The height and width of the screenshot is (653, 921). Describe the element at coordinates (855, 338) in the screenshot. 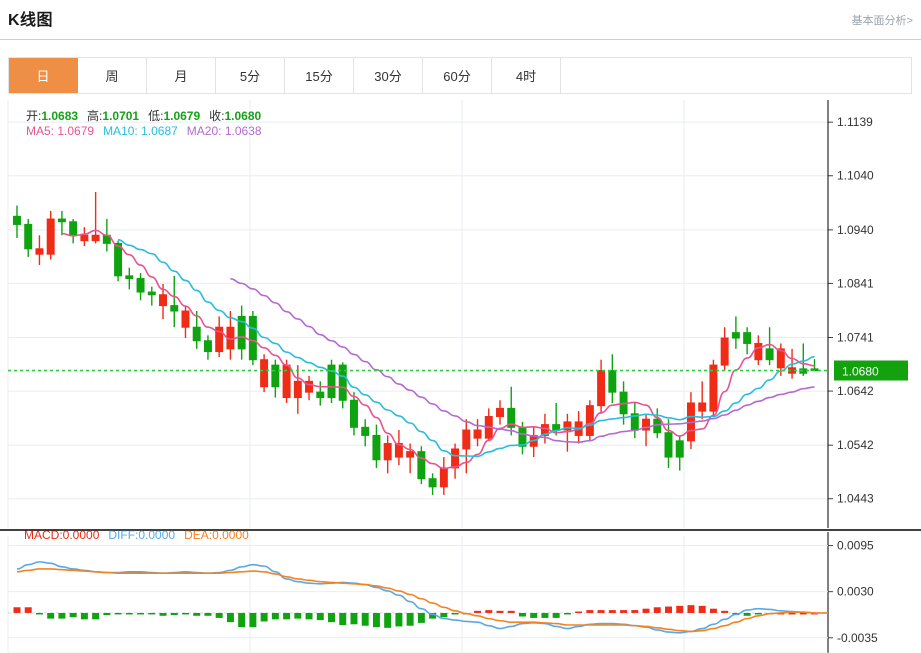

I see `price-axis-label: 1.0741` at that location.